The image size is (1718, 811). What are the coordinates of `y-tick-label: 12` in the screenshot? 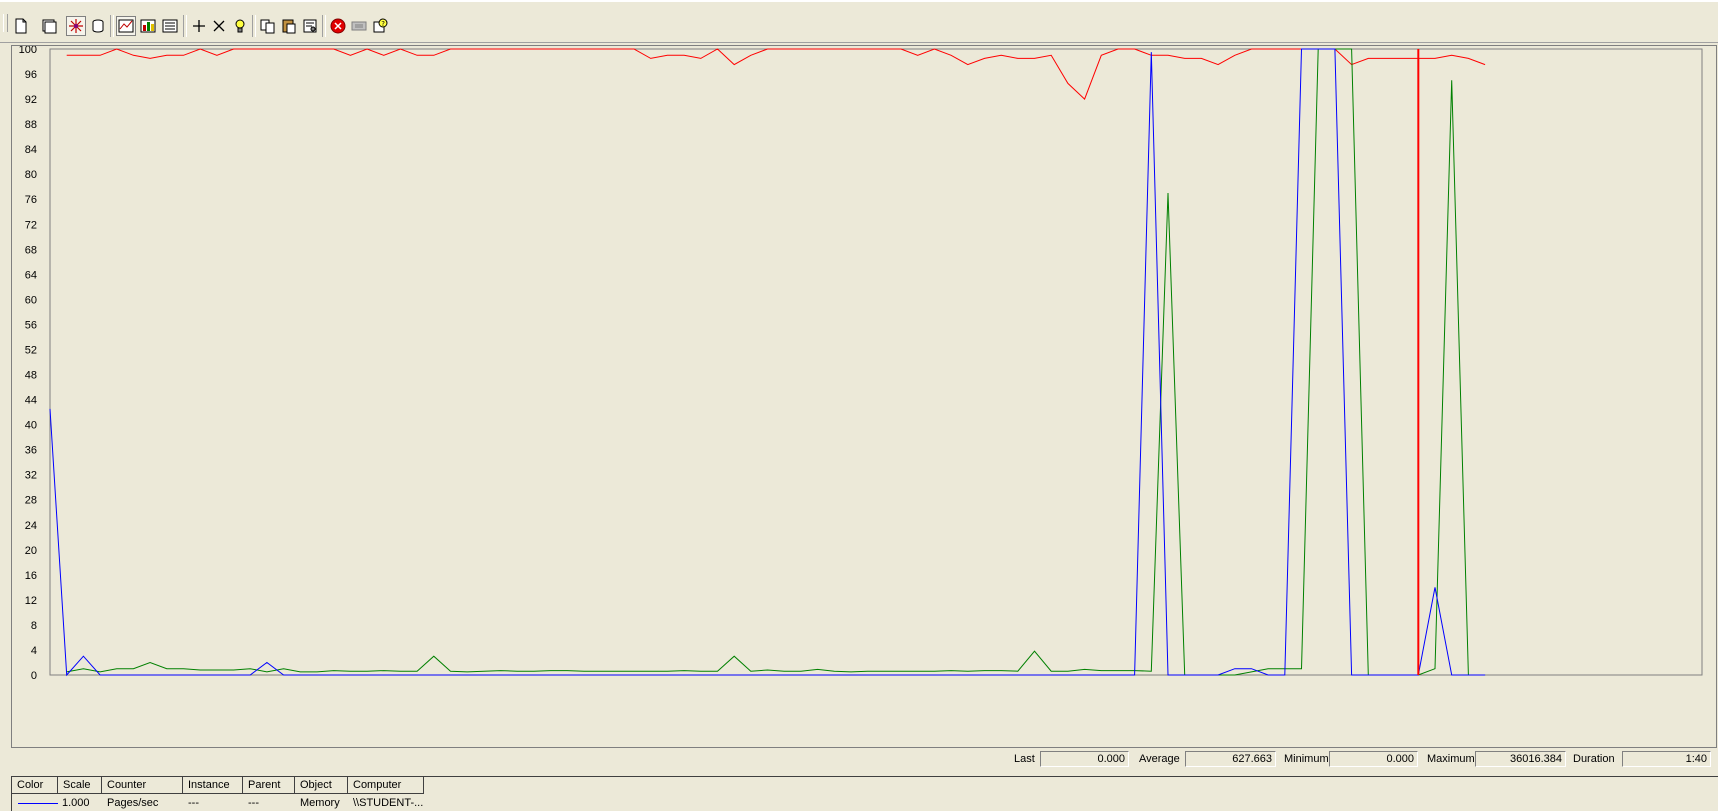 It's located at (31, 601).